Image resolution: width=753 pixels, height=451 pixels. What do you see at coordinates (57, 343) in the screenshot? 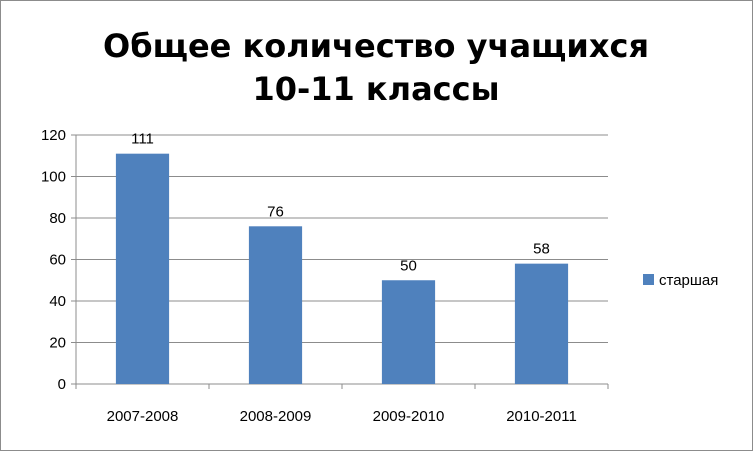
I see `y-tick-label: 20` at bounding box center [57, 343].